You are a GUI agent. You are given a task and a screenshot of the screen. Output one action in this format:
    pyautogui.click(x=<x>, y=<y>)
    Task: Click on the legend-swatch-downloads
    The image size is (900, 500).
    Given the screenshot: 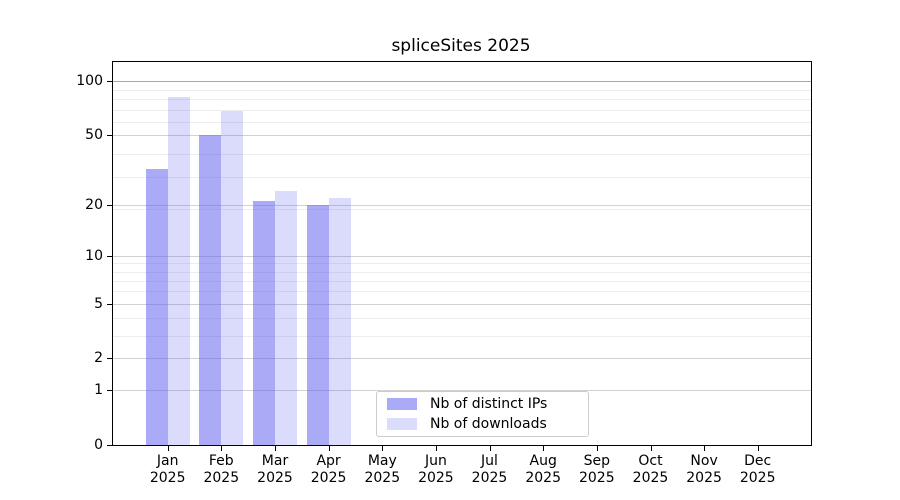 What is the action you would take?
    pyautogui.click(x=402, y=424)
    